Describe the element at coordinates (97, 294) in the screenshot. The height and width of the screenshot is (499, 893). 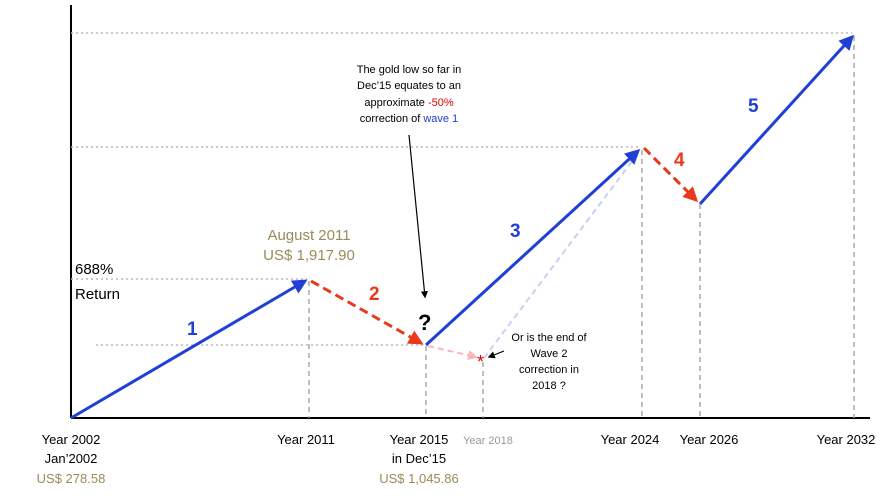
I see `return-label: Return` at that location.